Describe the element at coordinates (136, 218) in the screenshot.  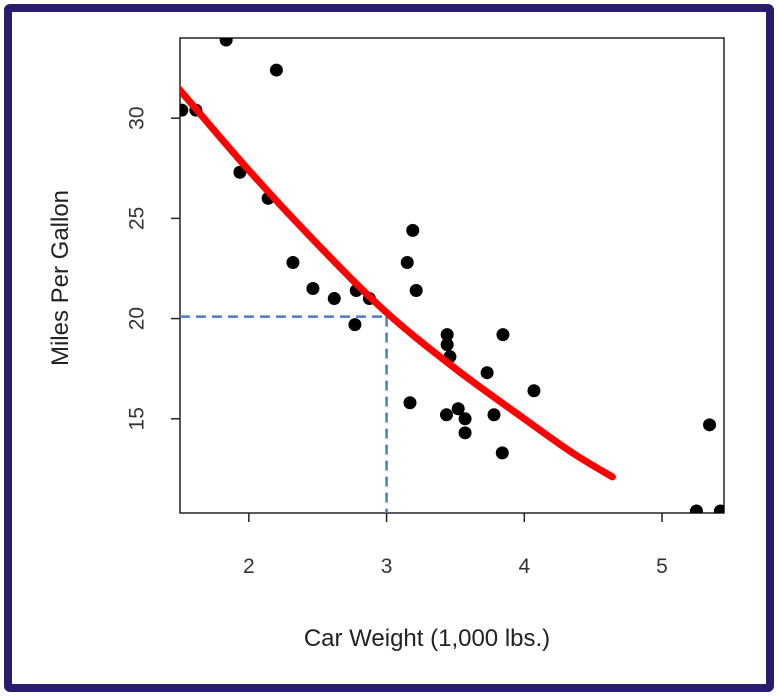
I see `y-tick-label: 25` at that location.